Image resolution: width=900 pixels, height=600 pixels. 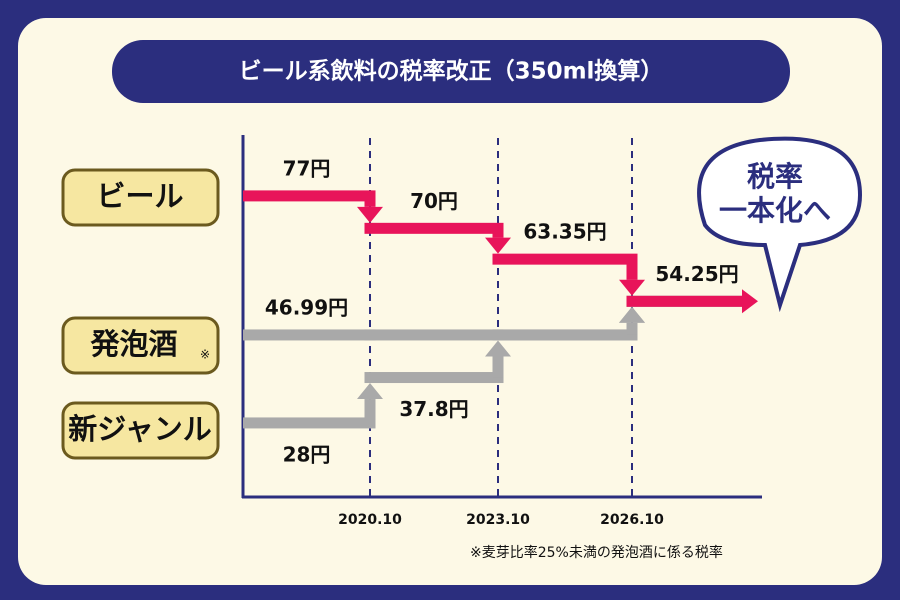 What do you see at coordinates (205, 355) in the screenshot?
I see `legend-note: ※` at bounding box center [205, 355].